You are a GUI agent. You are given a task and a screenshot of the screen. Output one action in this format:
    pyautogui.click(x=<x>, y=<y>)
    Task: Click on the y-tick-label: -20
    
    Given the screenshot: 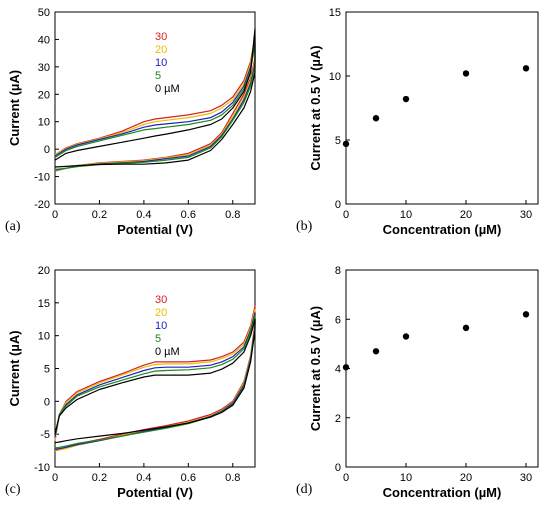 What is the action you would take?
    pyautogui.click(x=42, y=205)
    